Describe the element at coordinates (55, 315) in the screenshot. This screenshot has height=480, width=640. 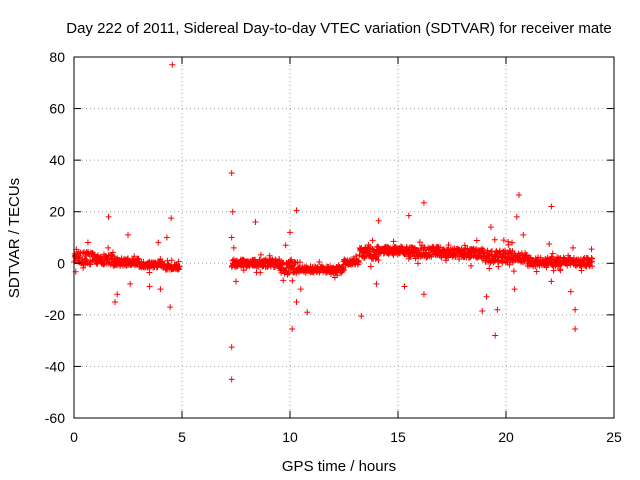
I see `y-tick-label: -20` at that location.